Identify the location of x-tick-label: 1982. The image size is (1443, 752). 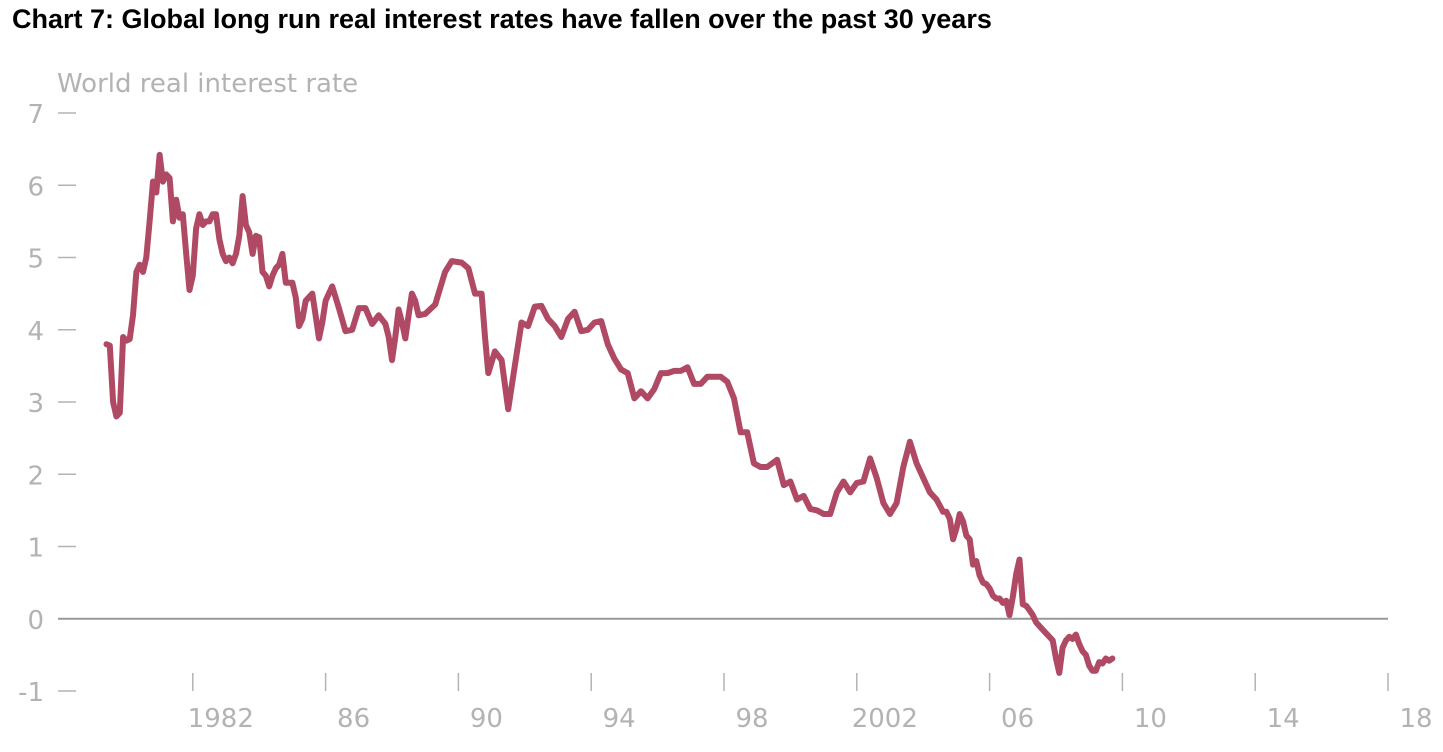
(221, 719).